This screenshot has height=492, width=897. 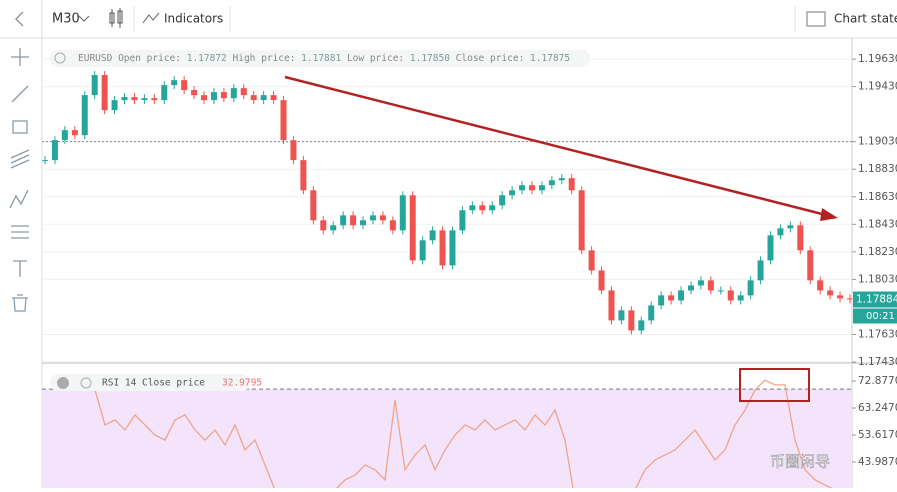 What do you see at coordinates (20, 232) in the screenshot?
I see `fib-tool` at bounding box center [20, 232].